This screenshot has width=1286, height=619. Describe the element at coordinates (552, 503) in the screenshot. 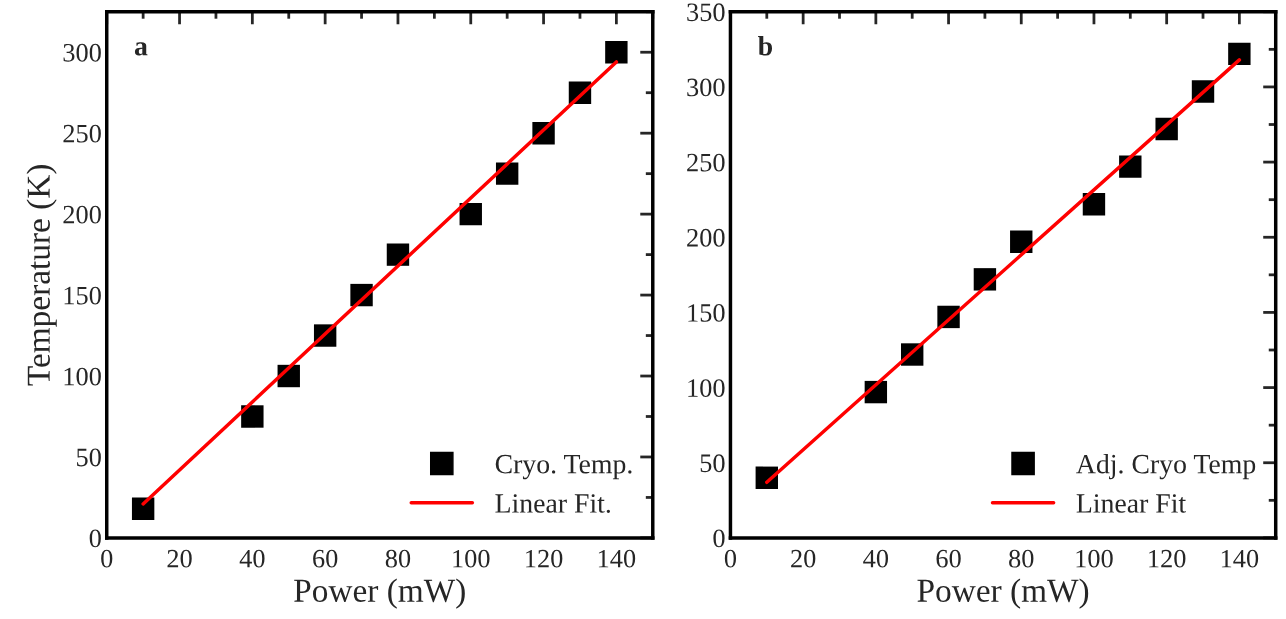

I see `legend-label: Linear Fit.` at that location.